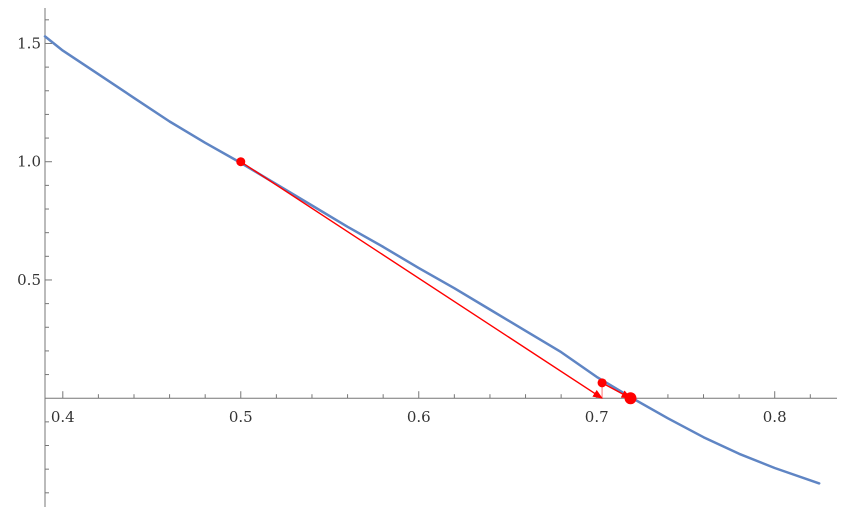 The height and width of the screenshot is (511, 852). I want to click on x-tick-label: 0.4, so click(63, 417).